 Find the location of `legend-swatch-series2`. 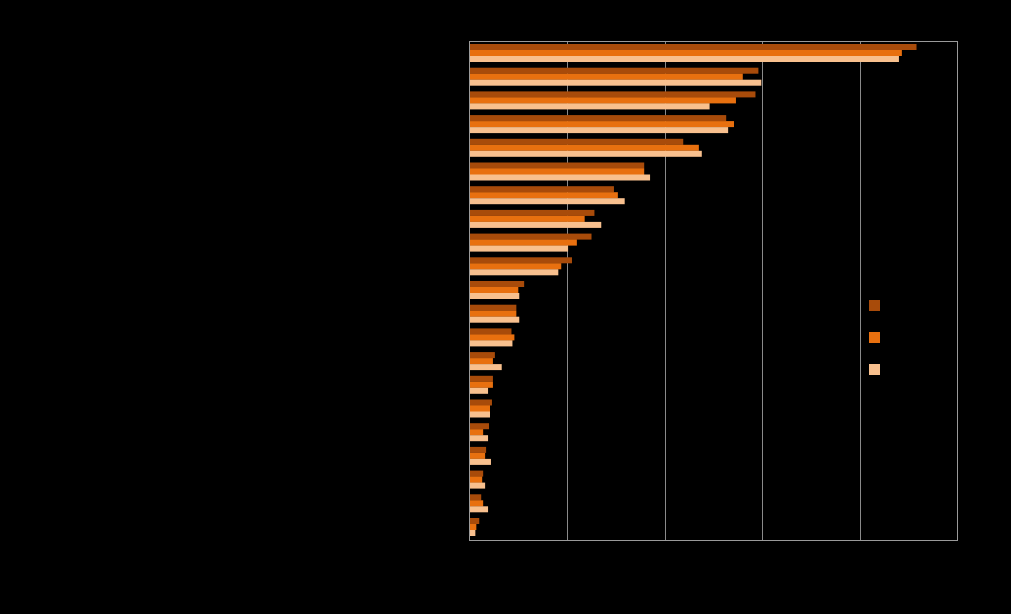

legend-swatch-series2 is located at coordinates (874, 337).